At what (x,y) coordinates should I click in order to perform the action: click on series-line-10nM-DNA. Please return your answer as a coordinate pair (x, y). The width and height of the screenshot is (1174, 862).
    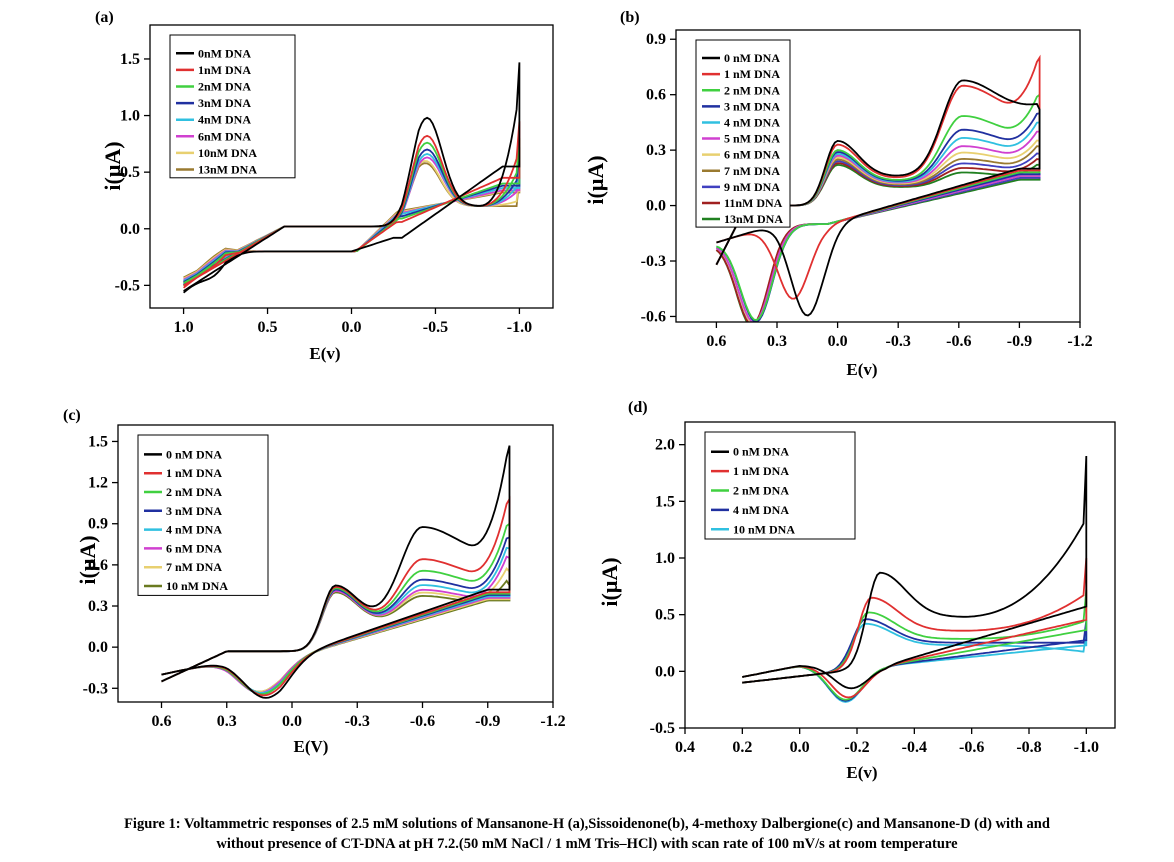
    Looking at the image, I should click on (352, 221).